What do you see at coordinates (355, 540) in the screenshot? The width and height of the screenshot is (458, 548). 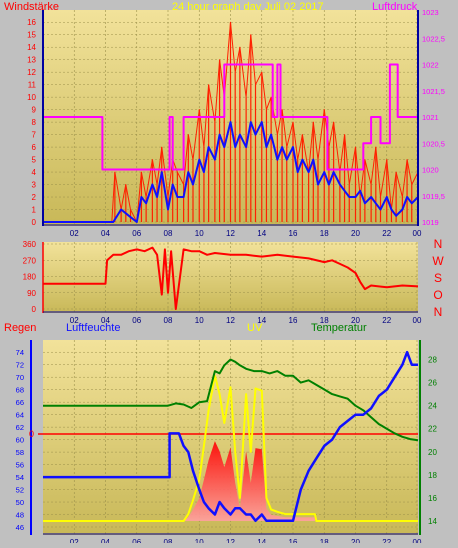 I see `x-tick-label-p2-9: 20` at bounding box center [355, 540].